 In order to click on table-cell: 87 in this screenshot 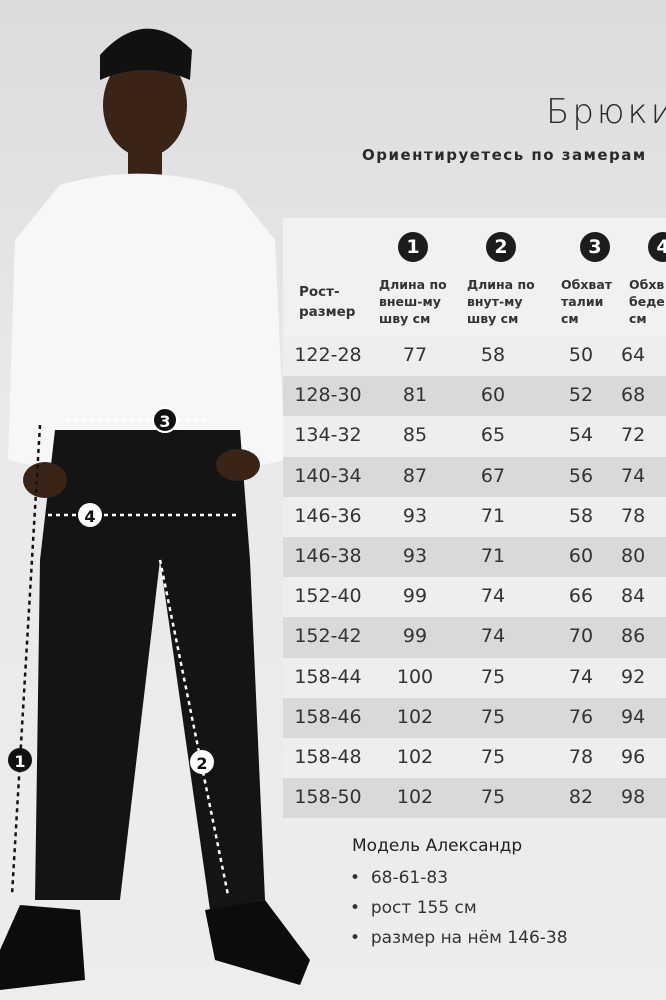, I will do `click(415, 475)`.